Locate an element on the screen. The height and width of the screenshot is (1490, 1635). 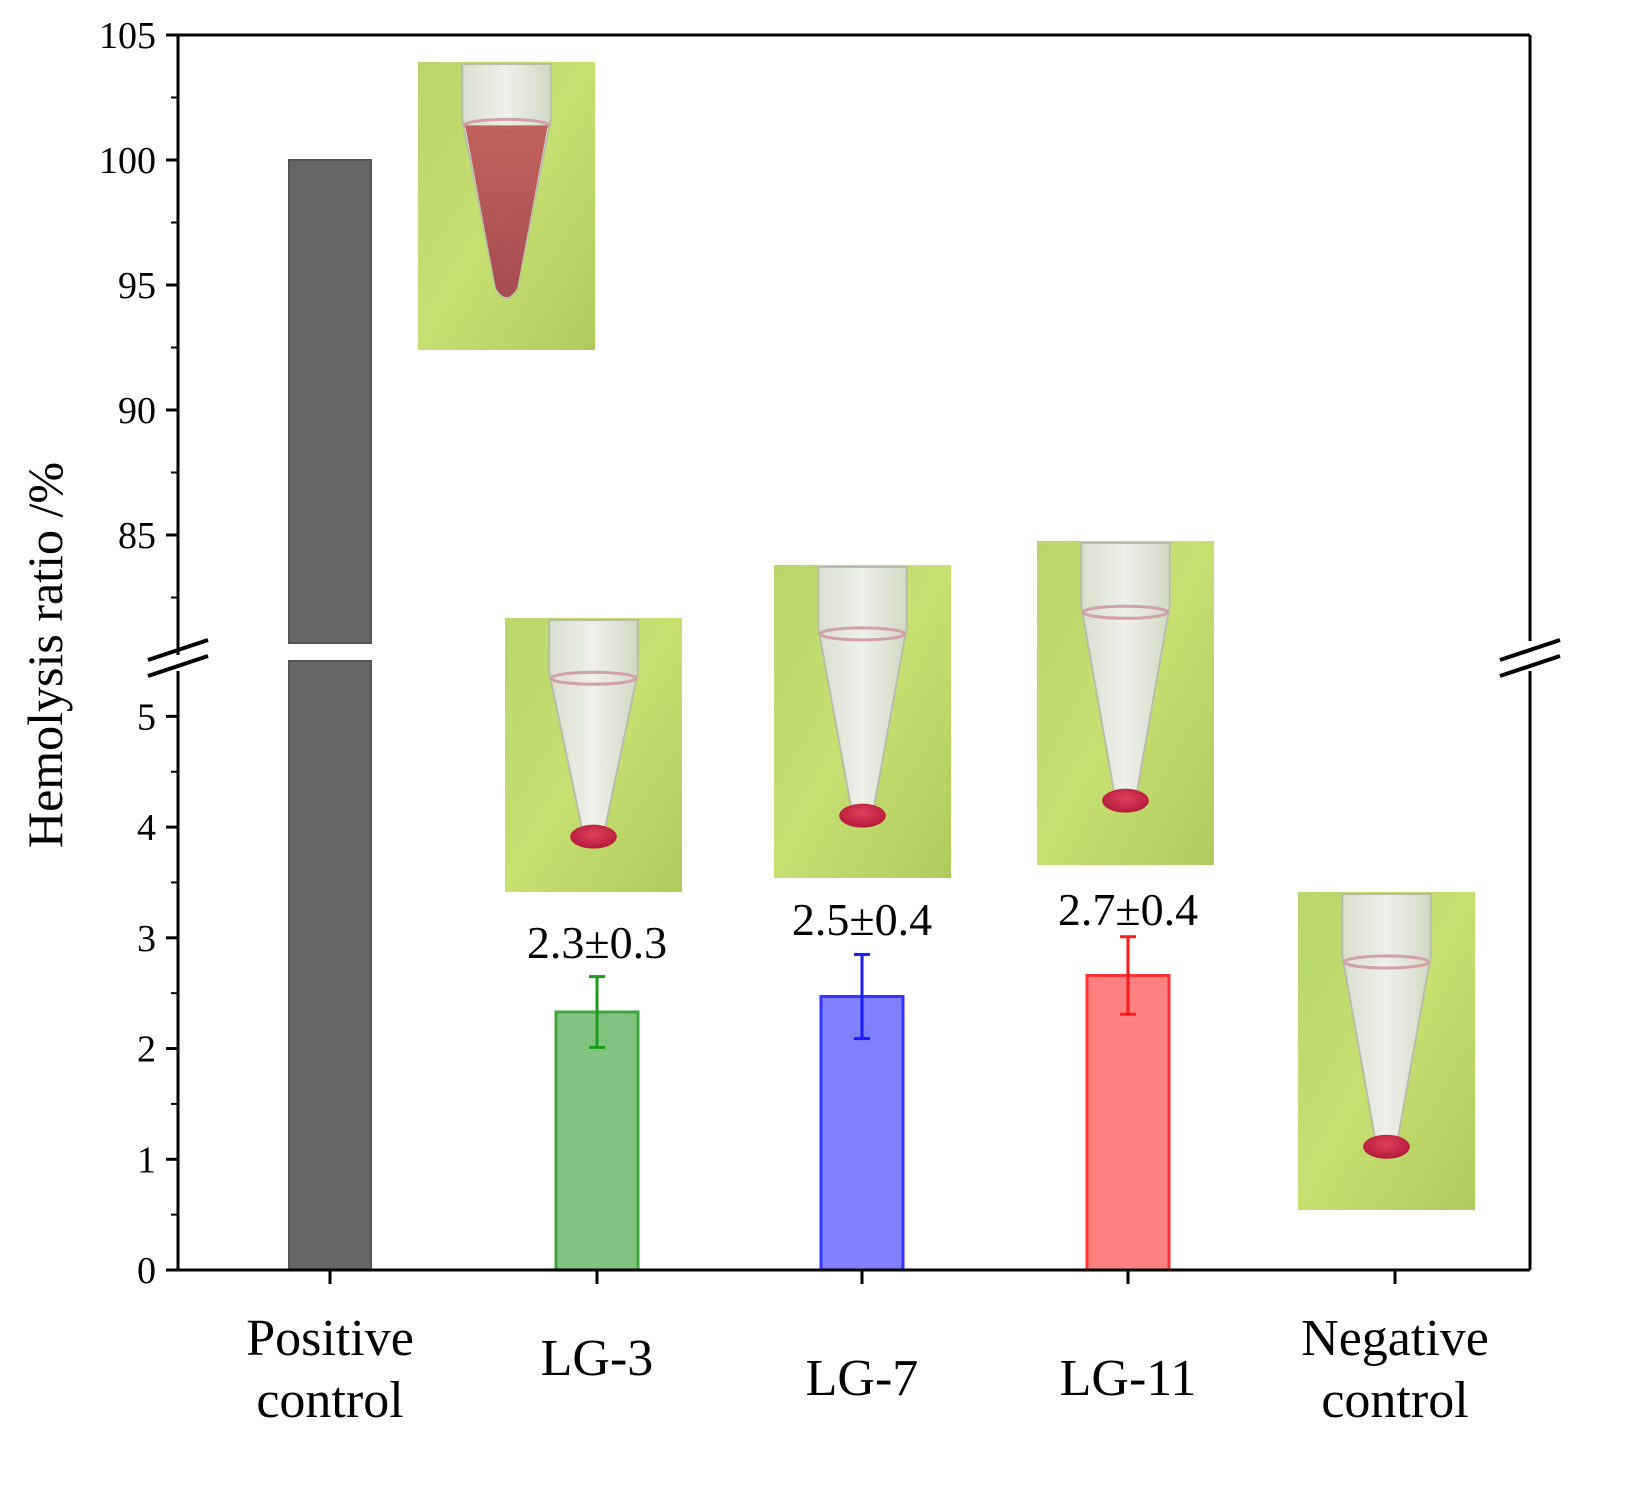
category-label-line: Positive is located at coordinates (330, 1338).